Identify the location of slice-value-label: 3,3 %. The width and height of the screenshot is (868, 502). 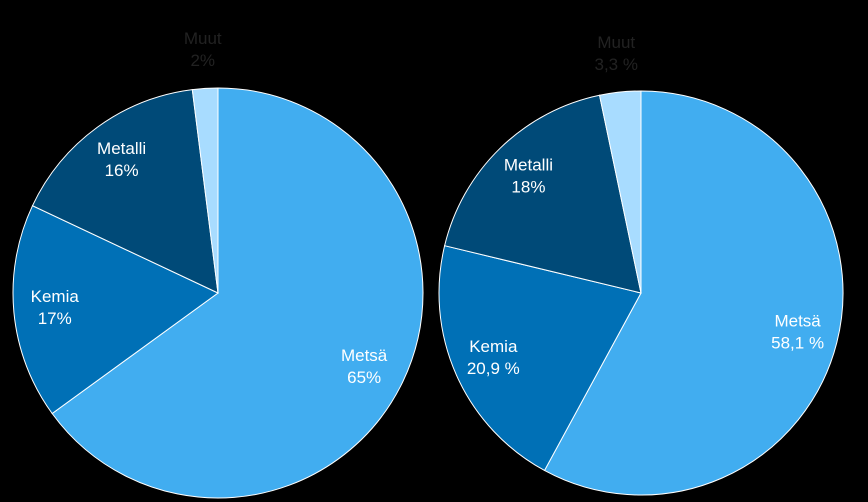
(615, 64).